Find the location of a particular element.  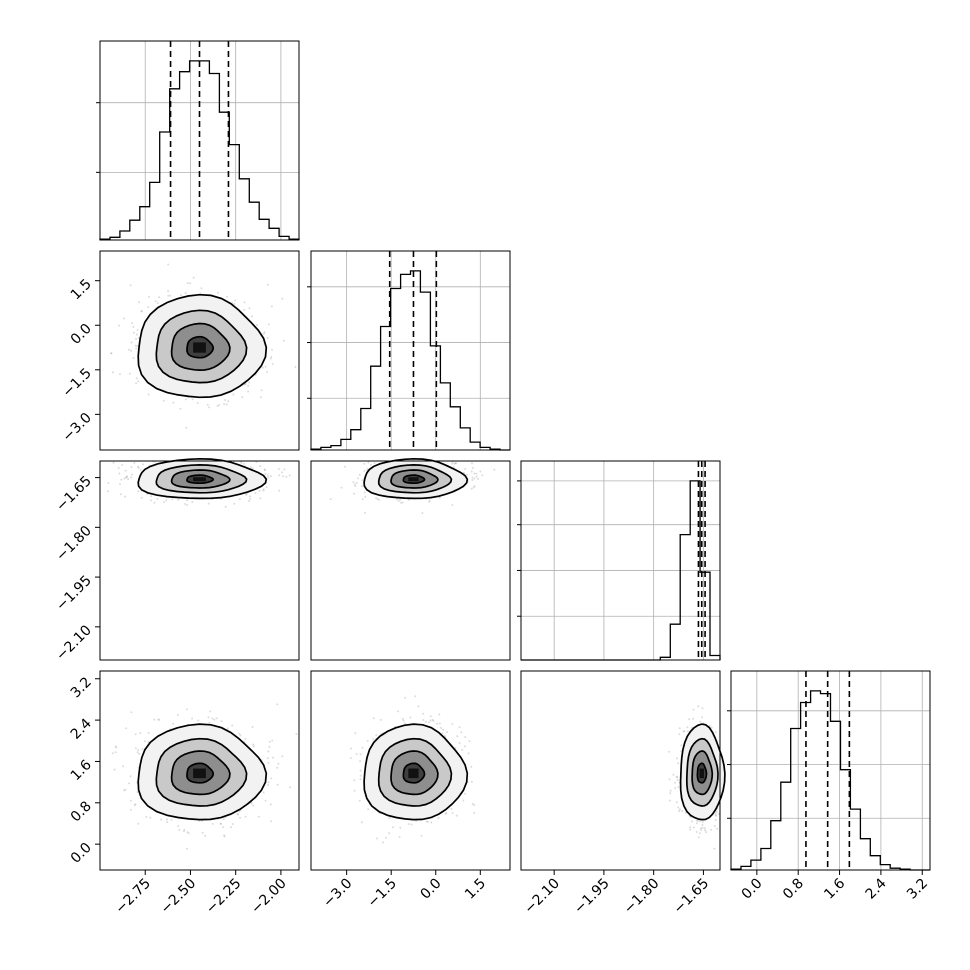

scatter-frame is located at coordinates (199, 770).